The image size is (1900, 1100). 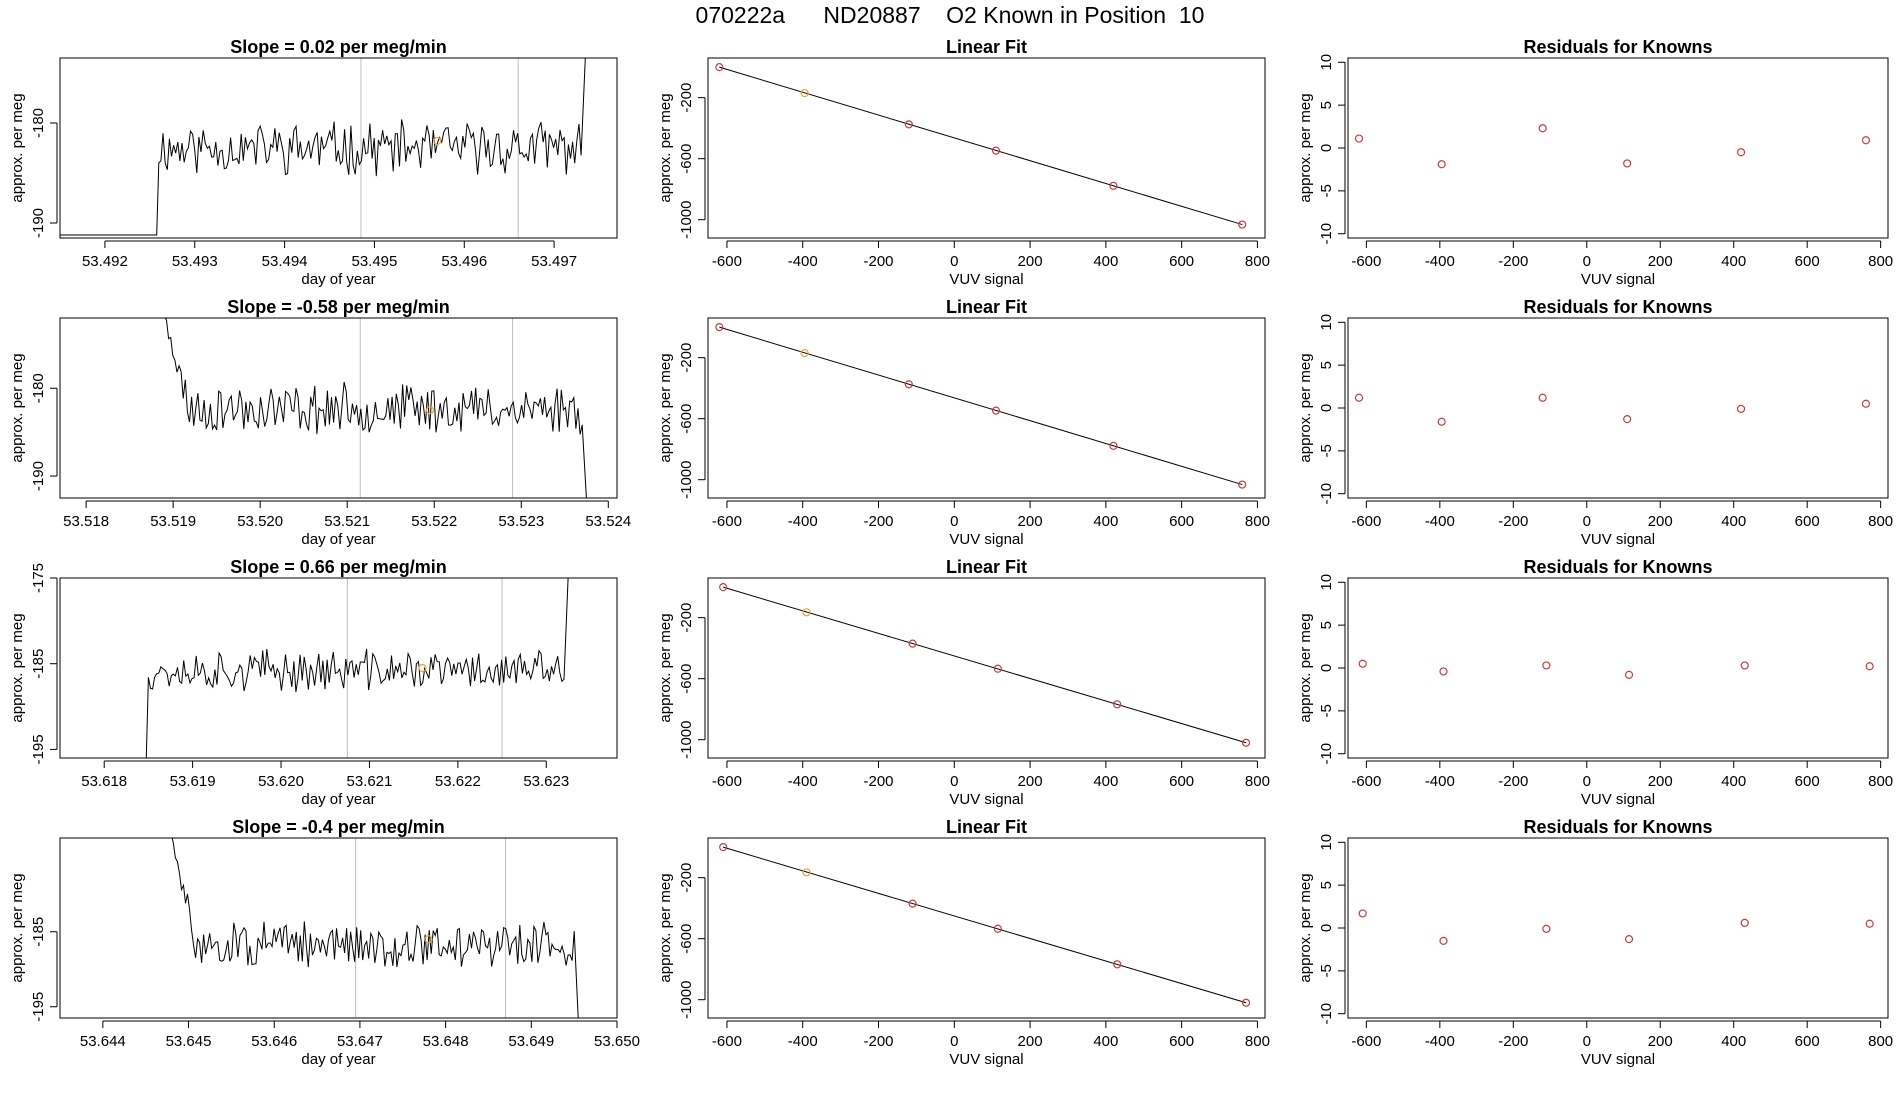 I want to click on x-tick-label: 53.495, so click(x=374, y=261).